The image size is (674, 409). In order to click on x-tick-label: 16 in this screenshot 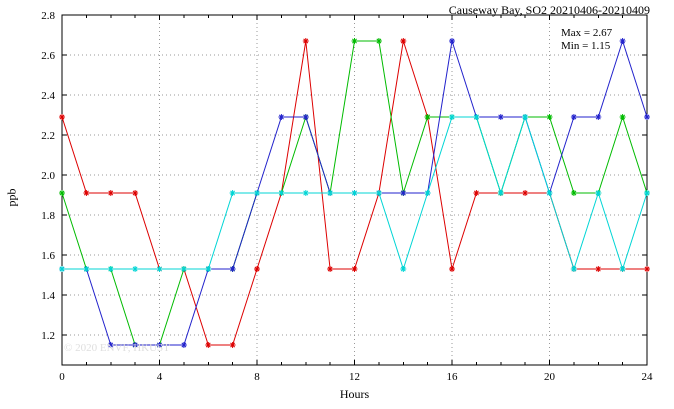, I will do `click(453, 377)`.